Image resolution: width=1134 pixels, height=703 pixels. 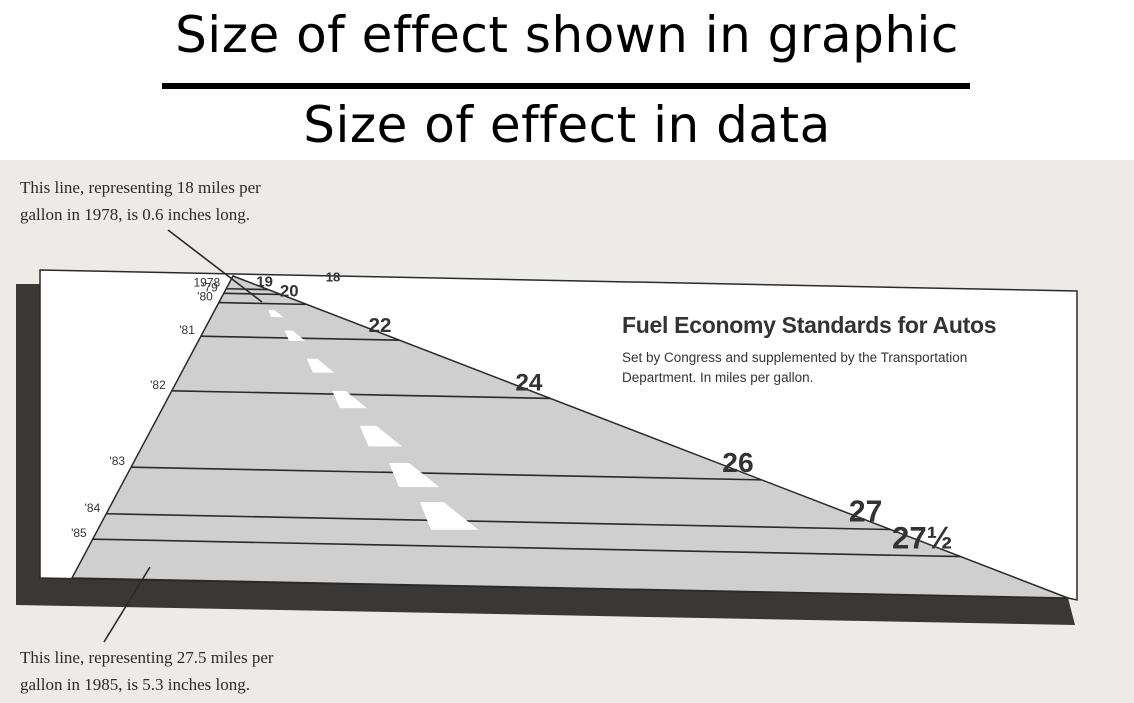 What do you see at coordinates (215, 266) in the screenshot?
I see `annotation-top-pointer` at bounding box center [215, 266].